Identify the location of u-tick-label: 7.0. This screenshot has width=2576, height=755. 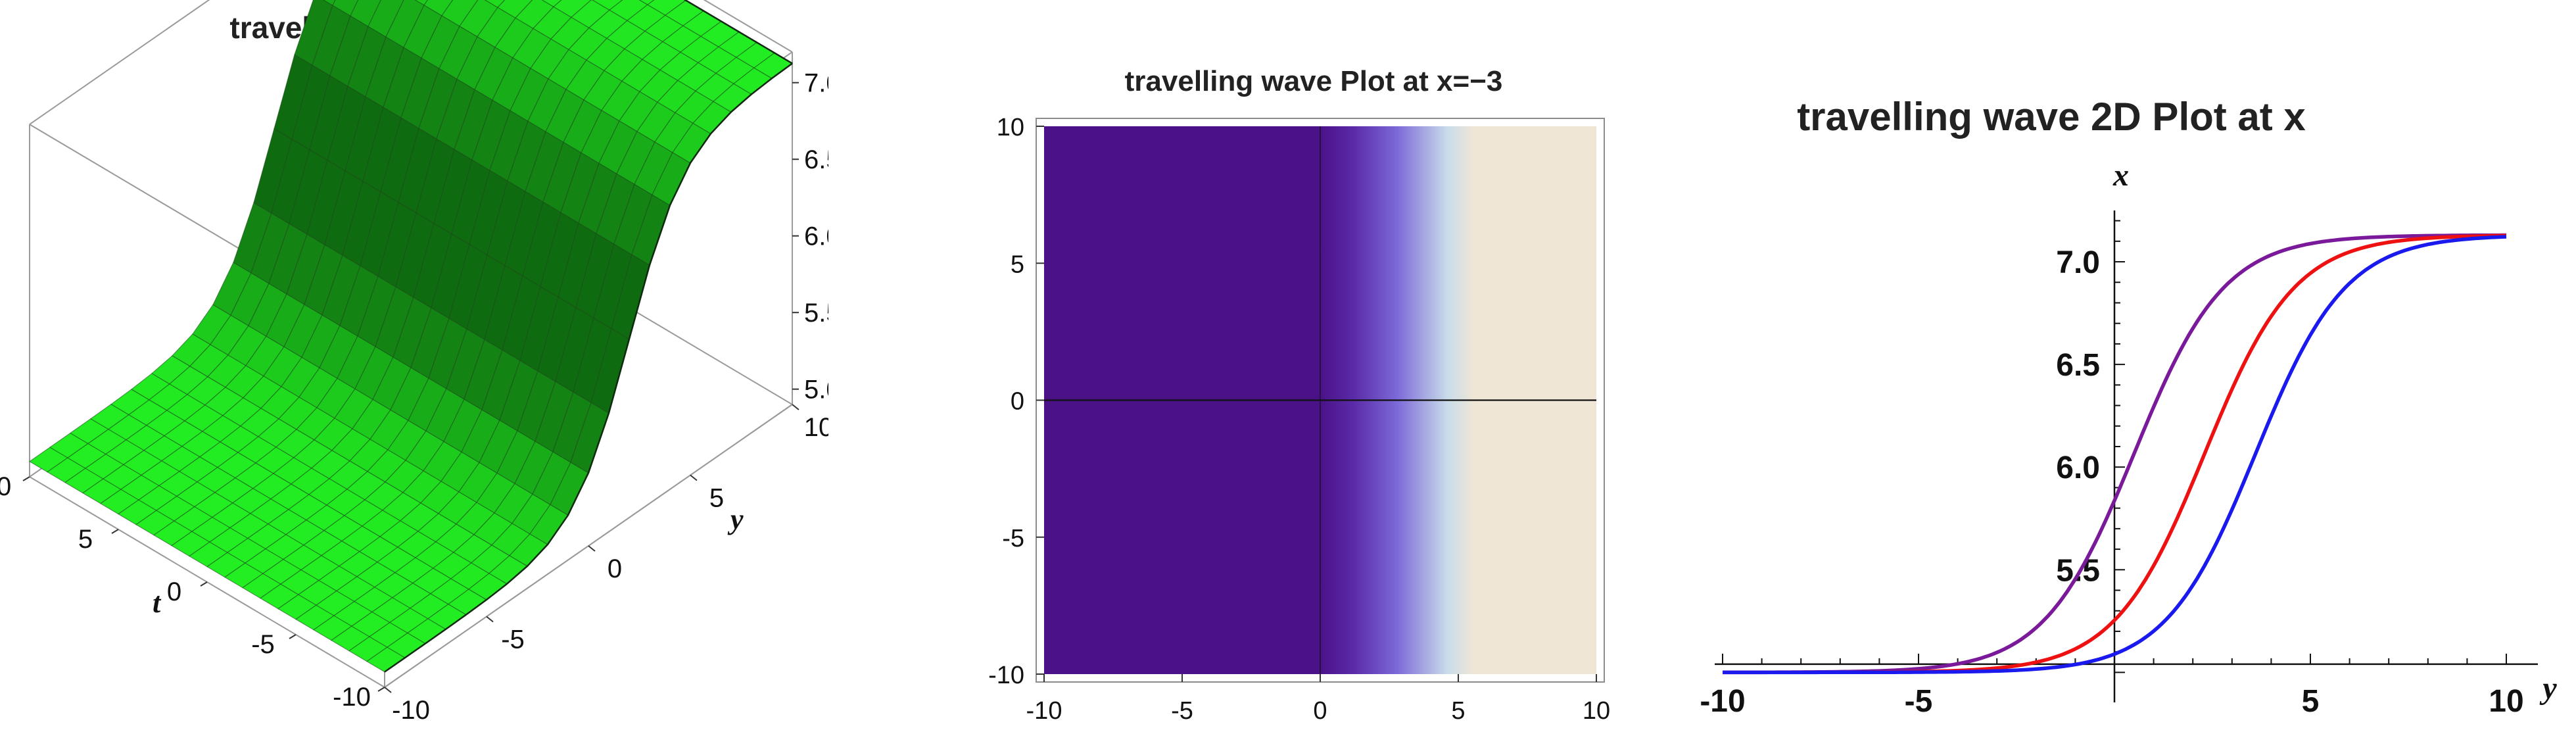
(816, 83).